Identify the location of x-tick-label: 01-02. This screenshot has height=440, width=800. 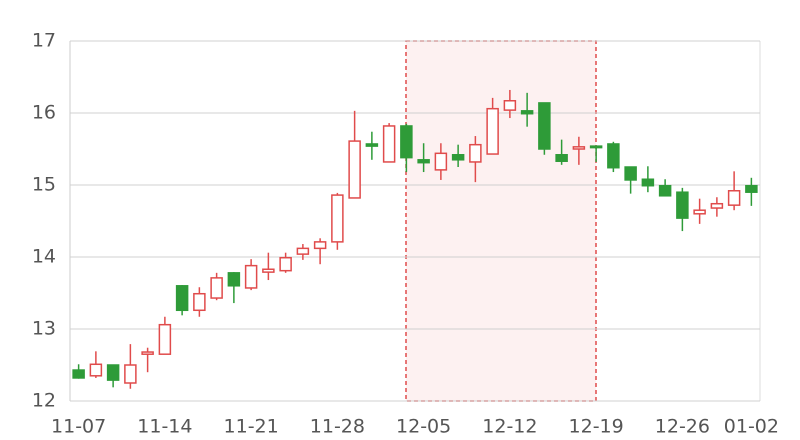
(751, 427).